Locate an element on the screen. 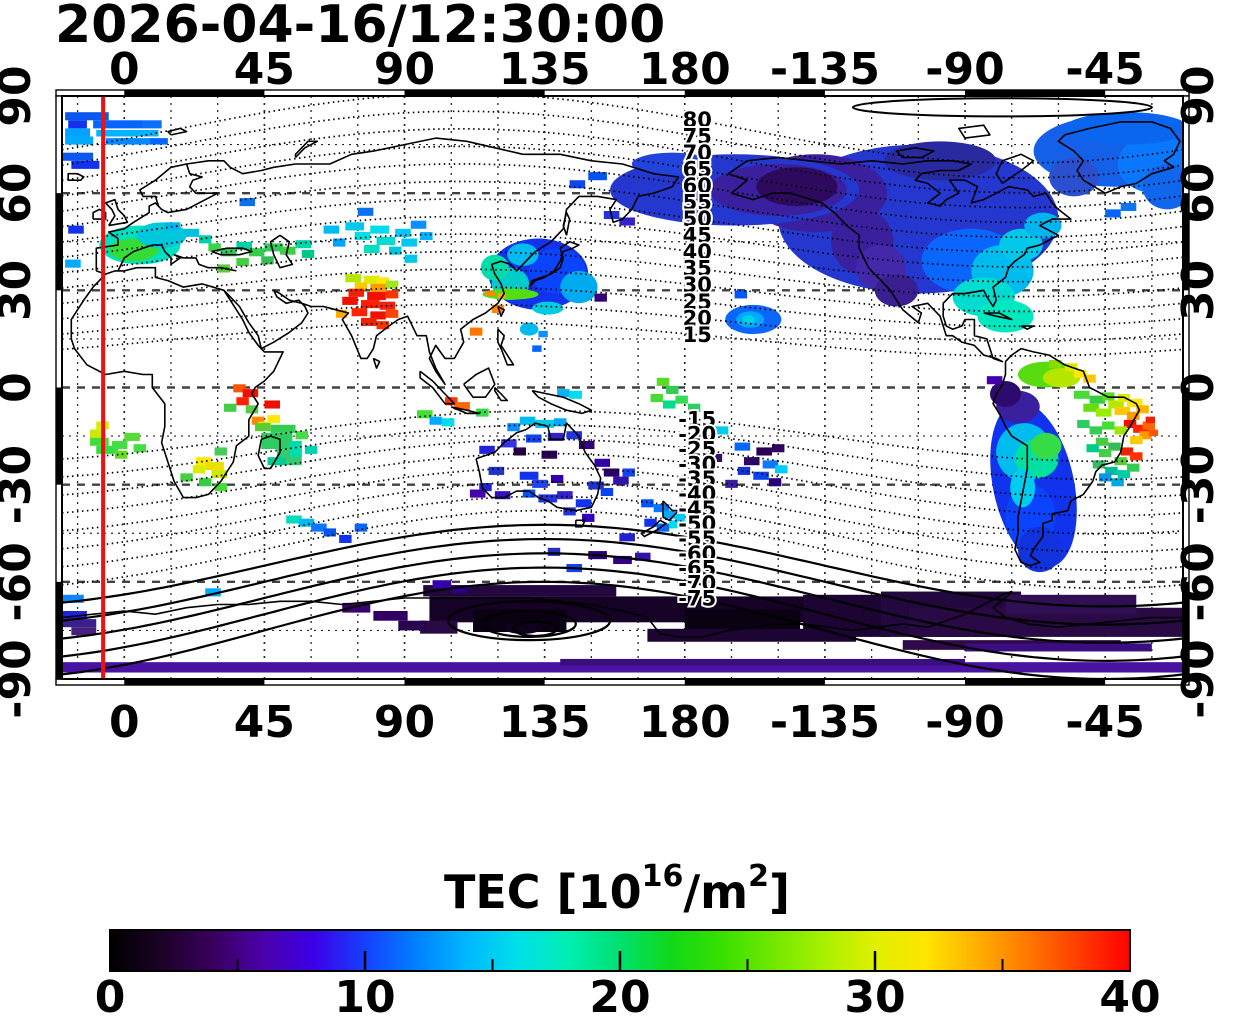 This screenshot has width=1235, height=1021. maglat-contour-label: -50 is located at coordinates (697, 524).